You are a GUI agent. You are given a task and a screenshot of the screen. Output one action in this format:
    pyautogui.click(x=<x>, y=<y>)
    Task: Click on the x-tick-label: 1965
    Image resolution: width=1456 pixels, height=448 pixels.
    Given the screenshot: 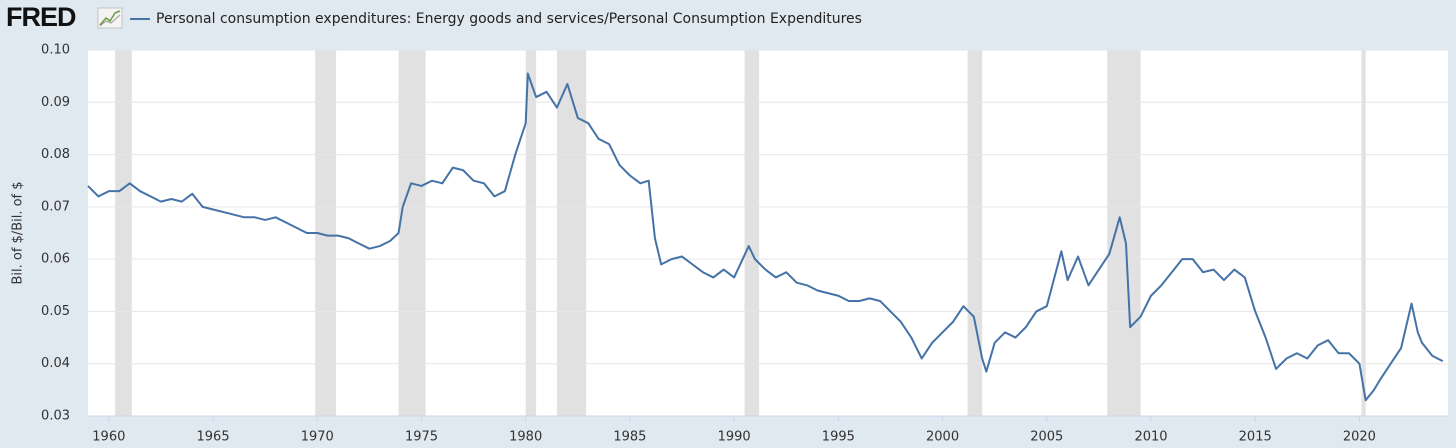 What is the action you would take?
    pyautogui.click(x=213, y=437)
    